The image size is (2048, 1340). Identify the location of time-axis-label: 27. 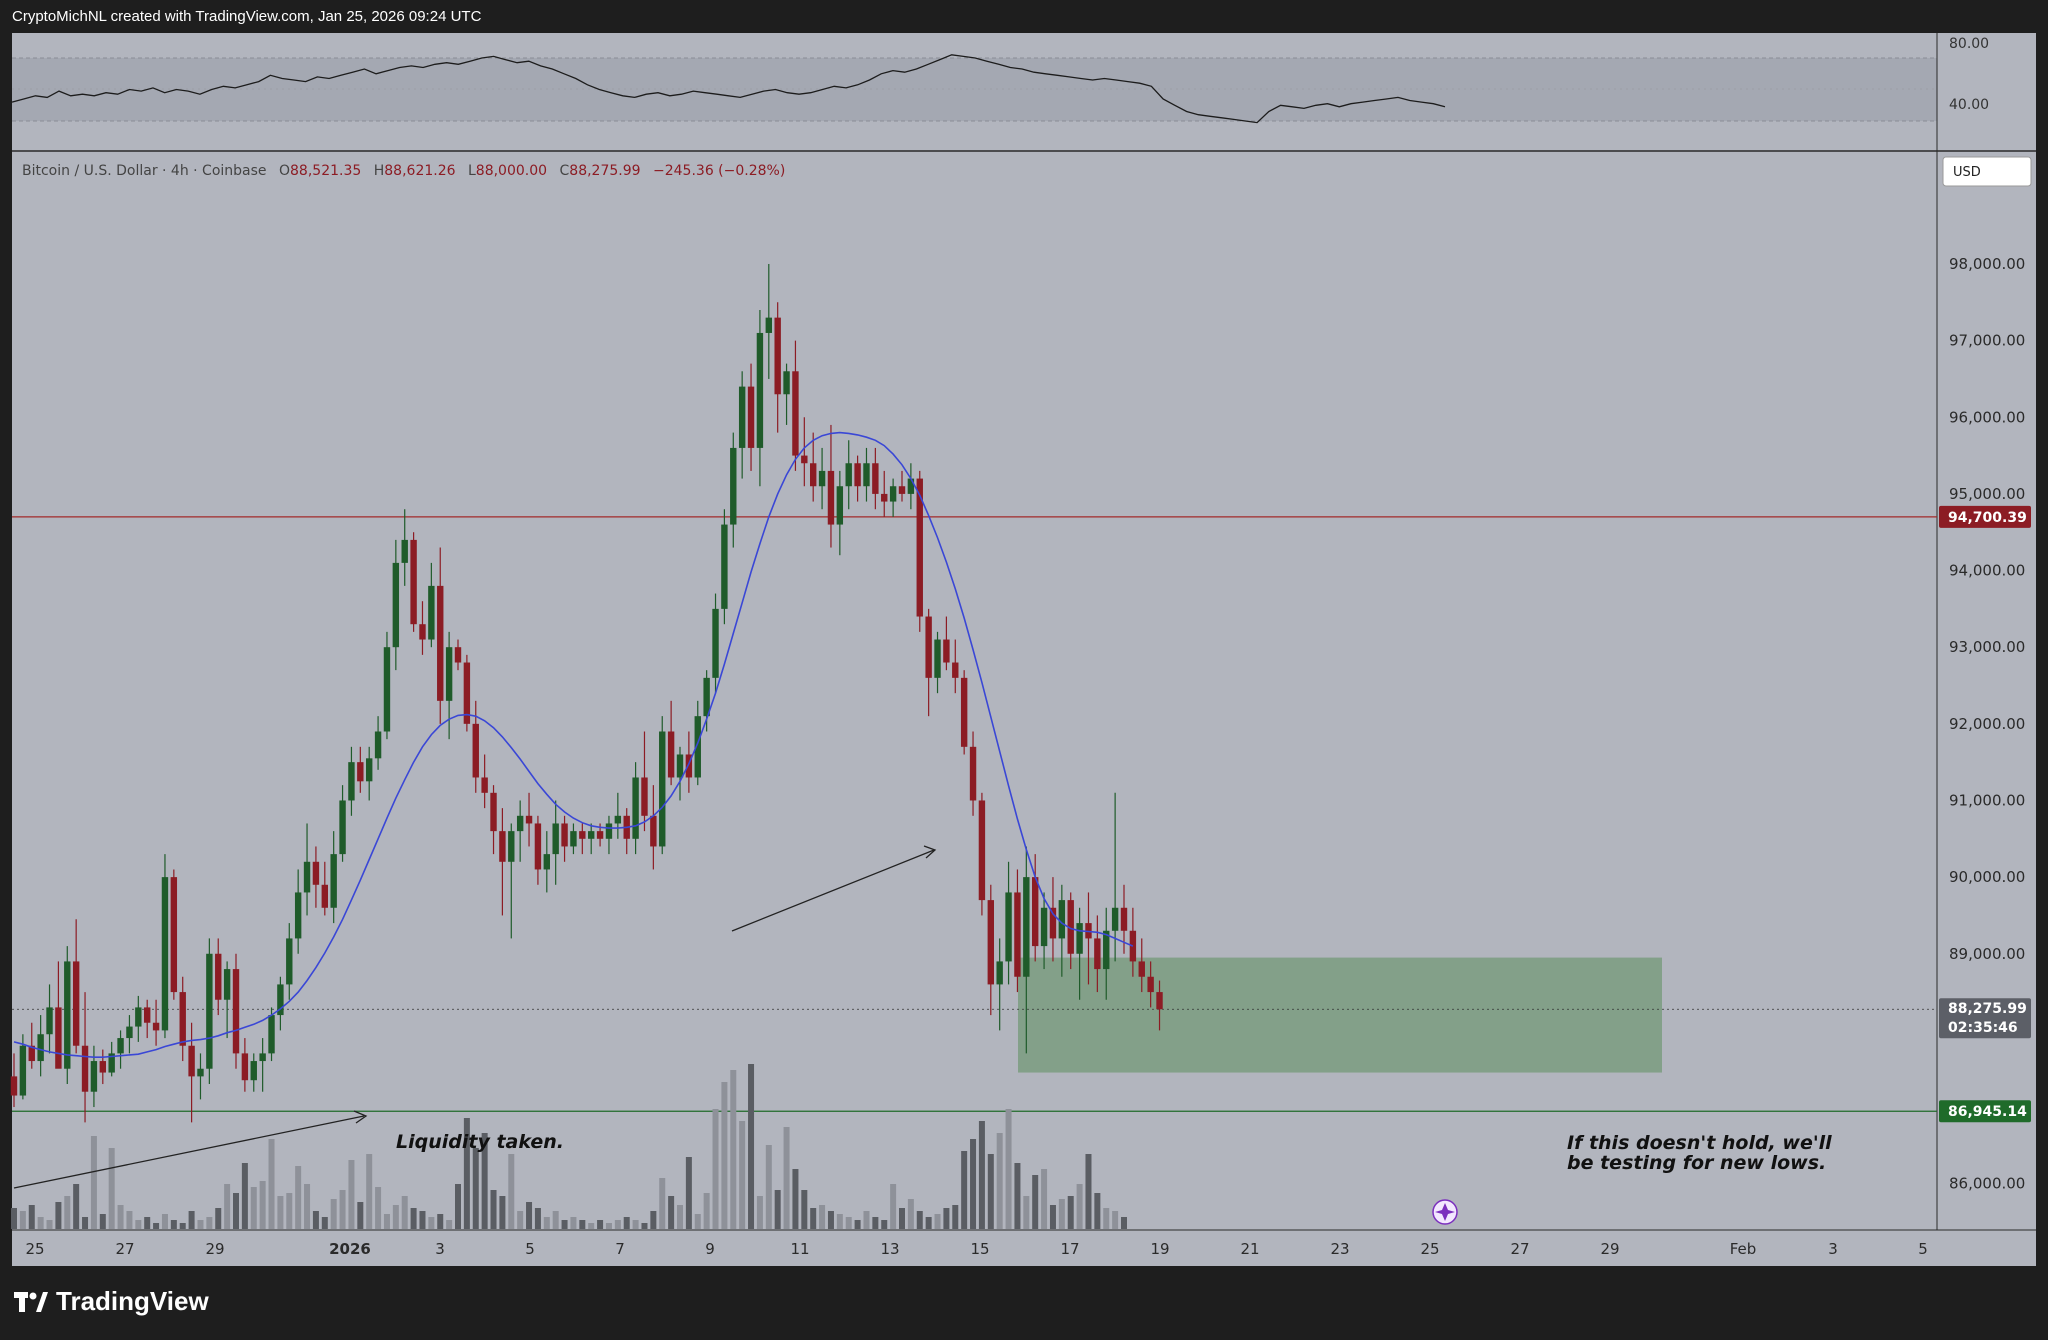
(124, 1249).